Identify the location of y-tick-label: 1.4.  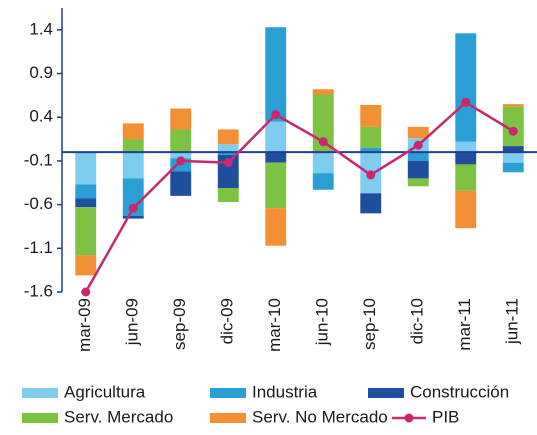
(41, 28).